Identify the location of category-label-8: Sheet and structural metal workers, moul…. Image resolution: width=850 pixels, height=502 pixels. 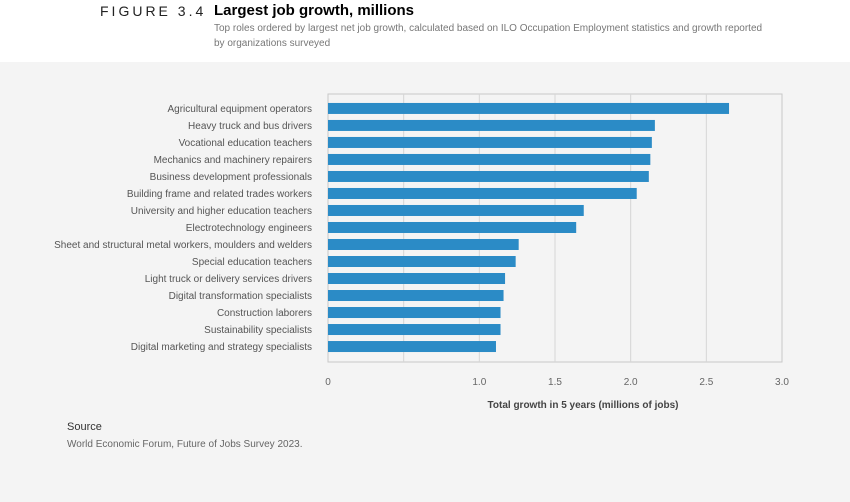
(183, 245).